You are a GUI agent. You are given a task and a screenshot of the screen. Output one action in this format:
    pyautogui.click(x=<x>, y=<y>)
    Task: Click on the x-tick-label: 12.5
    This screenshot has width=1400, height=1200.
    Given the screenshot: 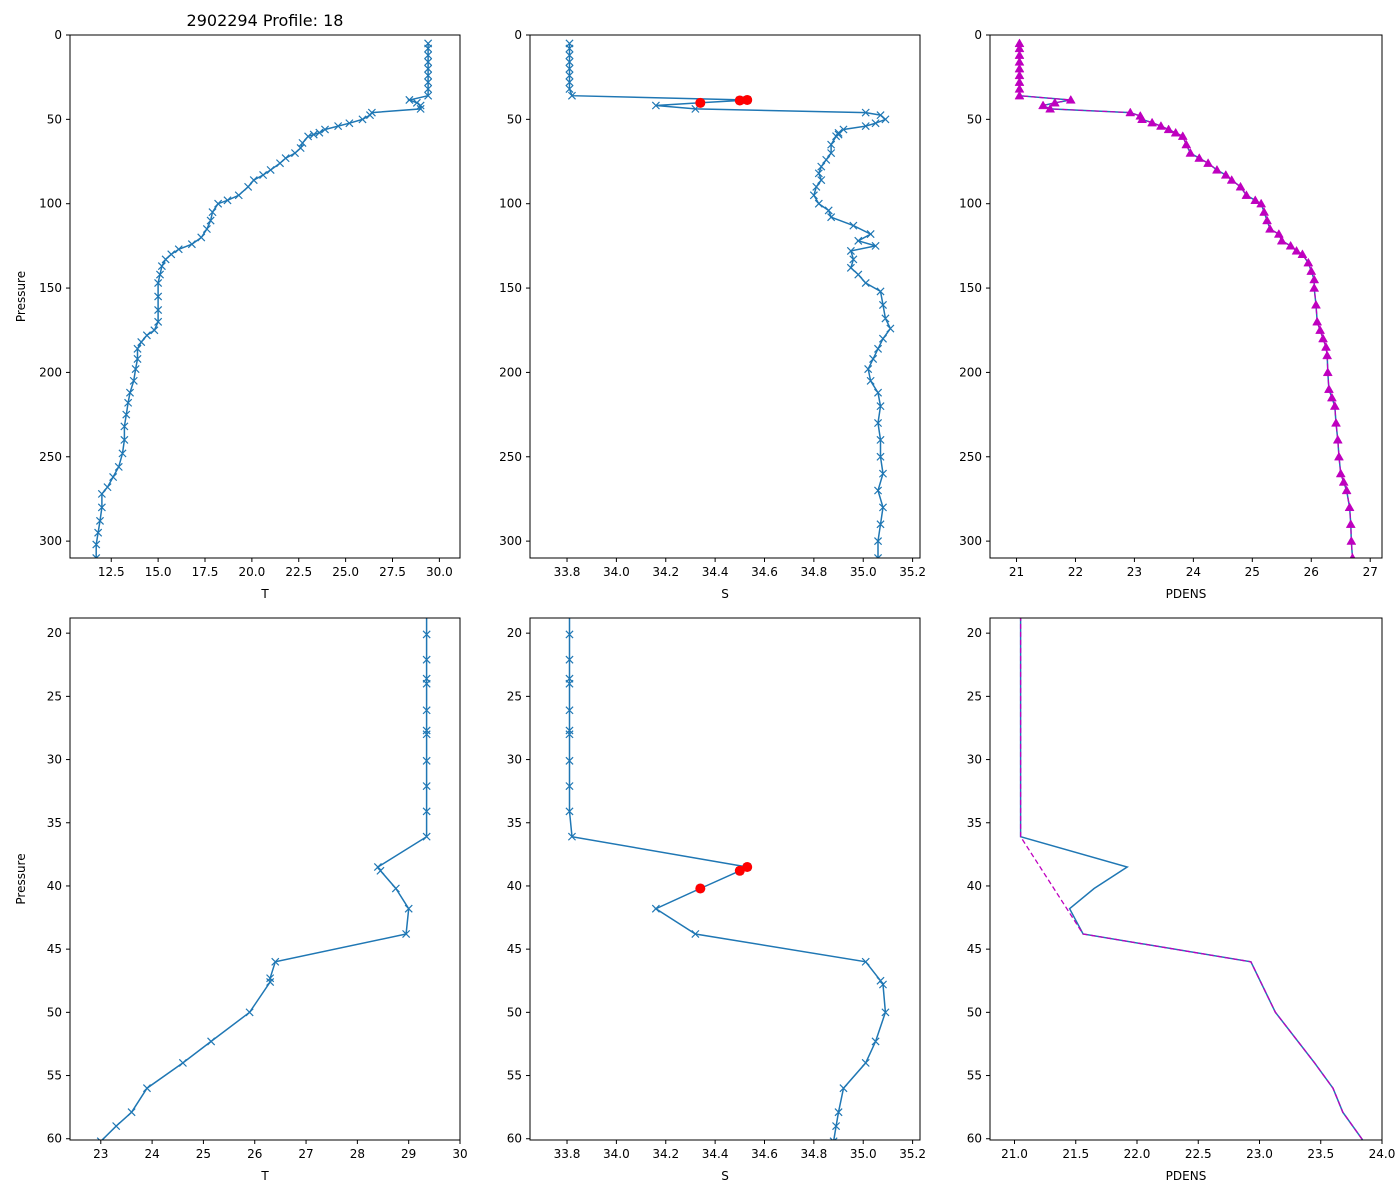 What is the action you would take?
    pyautogui.click(x=111, y=572)
    